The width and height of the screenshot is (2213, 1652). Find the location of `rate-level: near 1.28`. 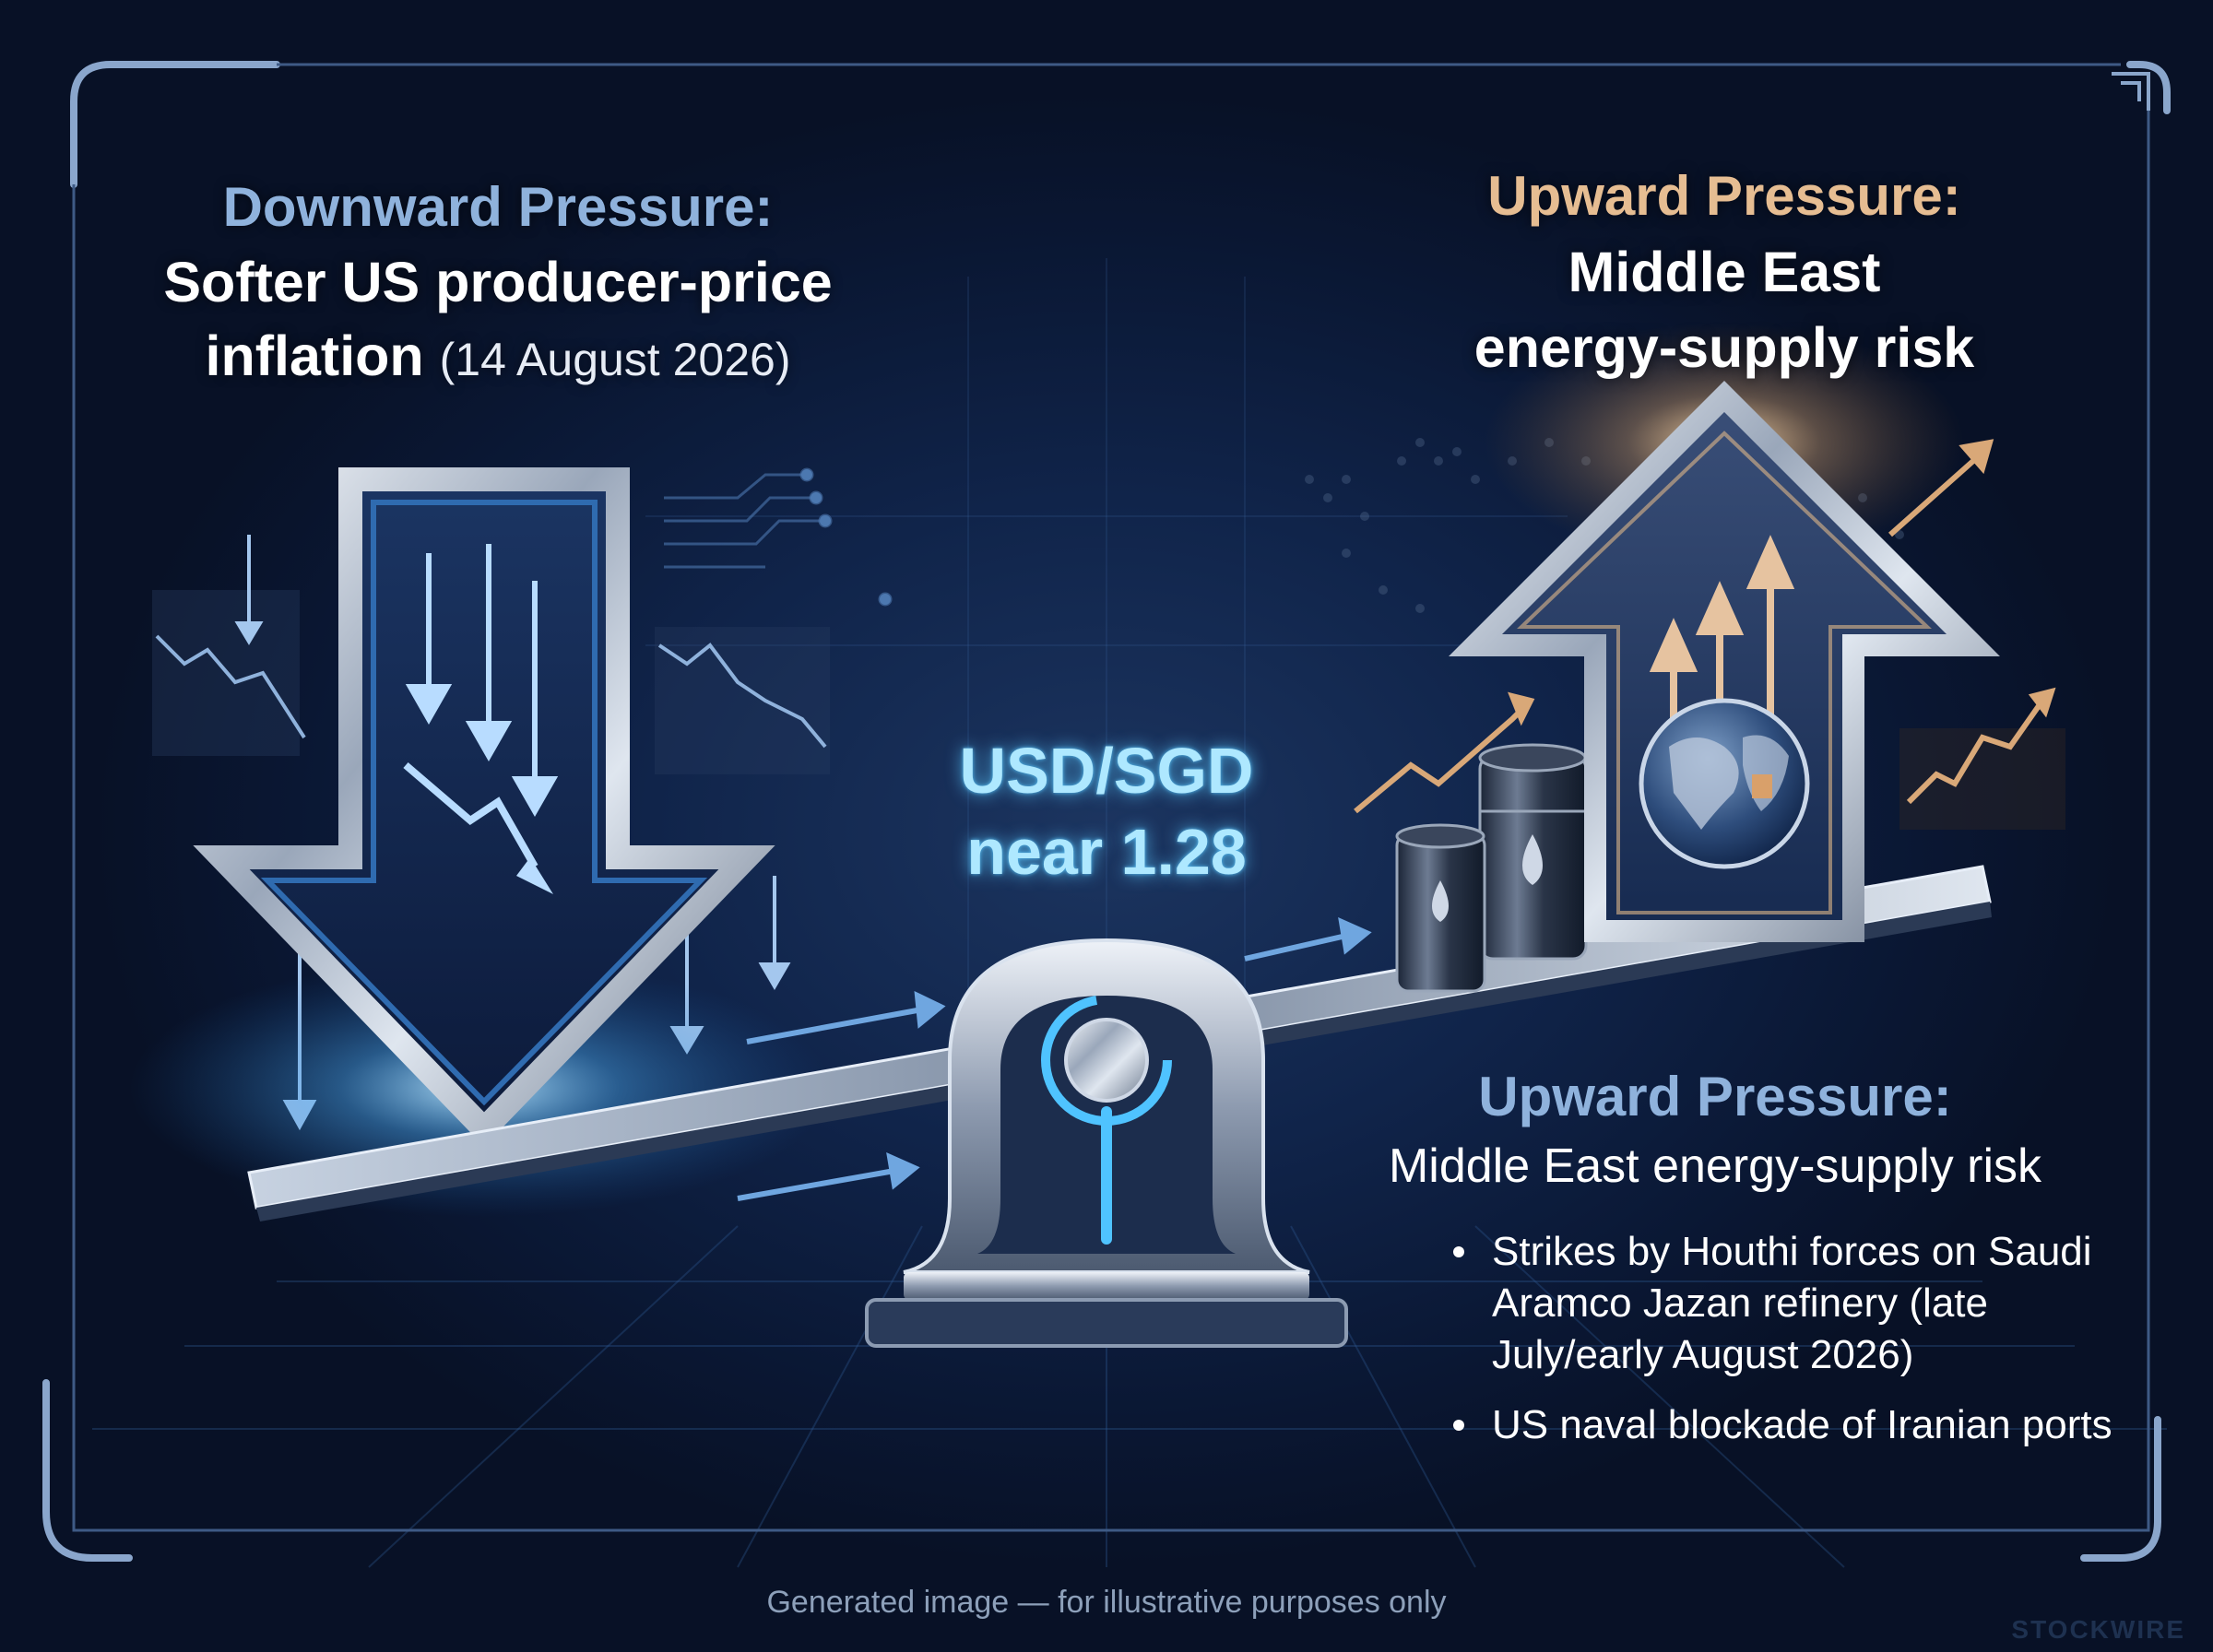

rate-level: near 1.28 is located at coordinates (1106, 852).